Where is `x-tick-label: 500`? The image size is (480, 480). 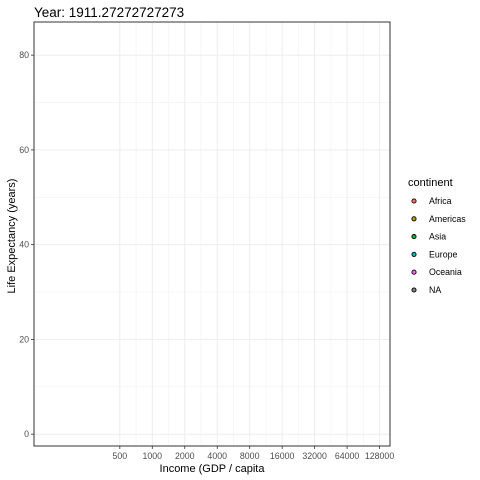 x-tick-label: 500 is located at coordinates (119, 456).